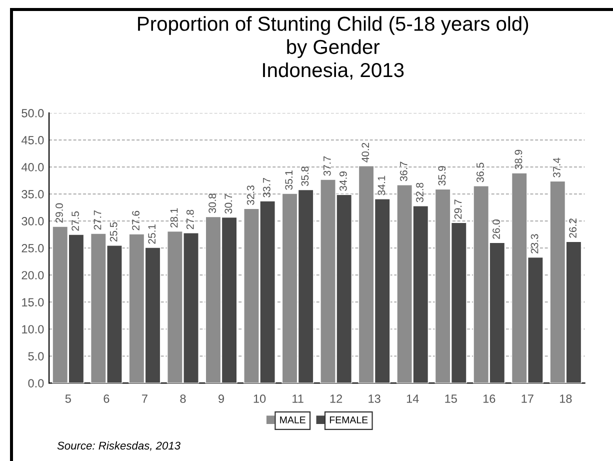 This screenshot has width=613, height=461. What do you see at coordinates (250, 195) in the screenshot?
I see `data-label: 32.3` at bounding box center [250, 195].